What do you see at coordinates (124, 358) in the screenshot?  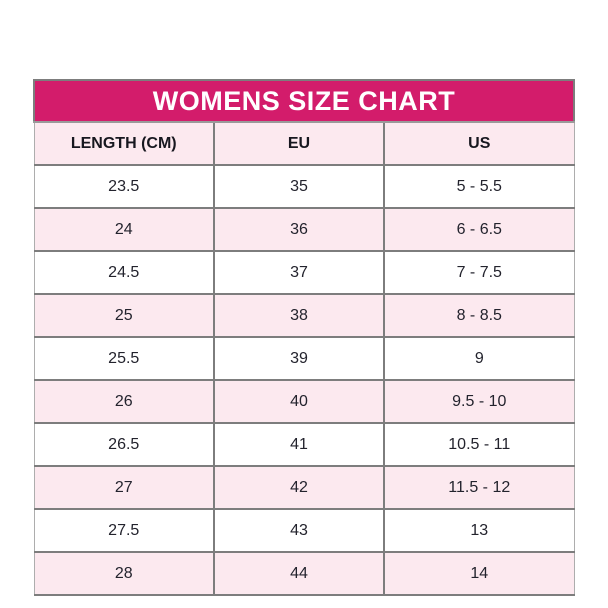 I see `length-cm-value: 25.5` at bounding box center [124, 358].